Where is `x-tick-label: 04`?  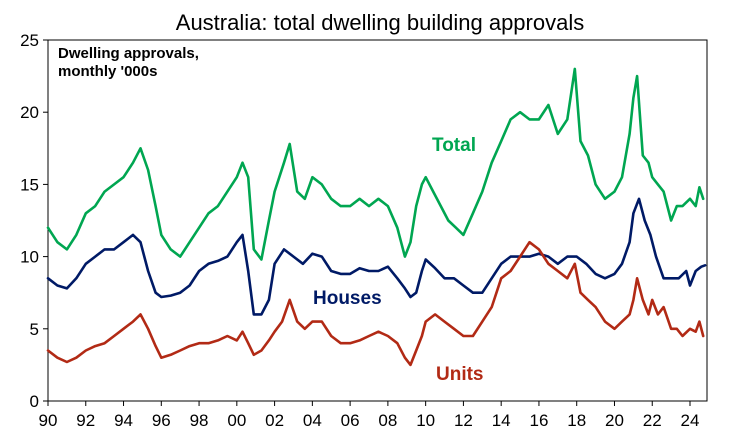 x-tick-label: 04 is located at coordinates (312, 420).